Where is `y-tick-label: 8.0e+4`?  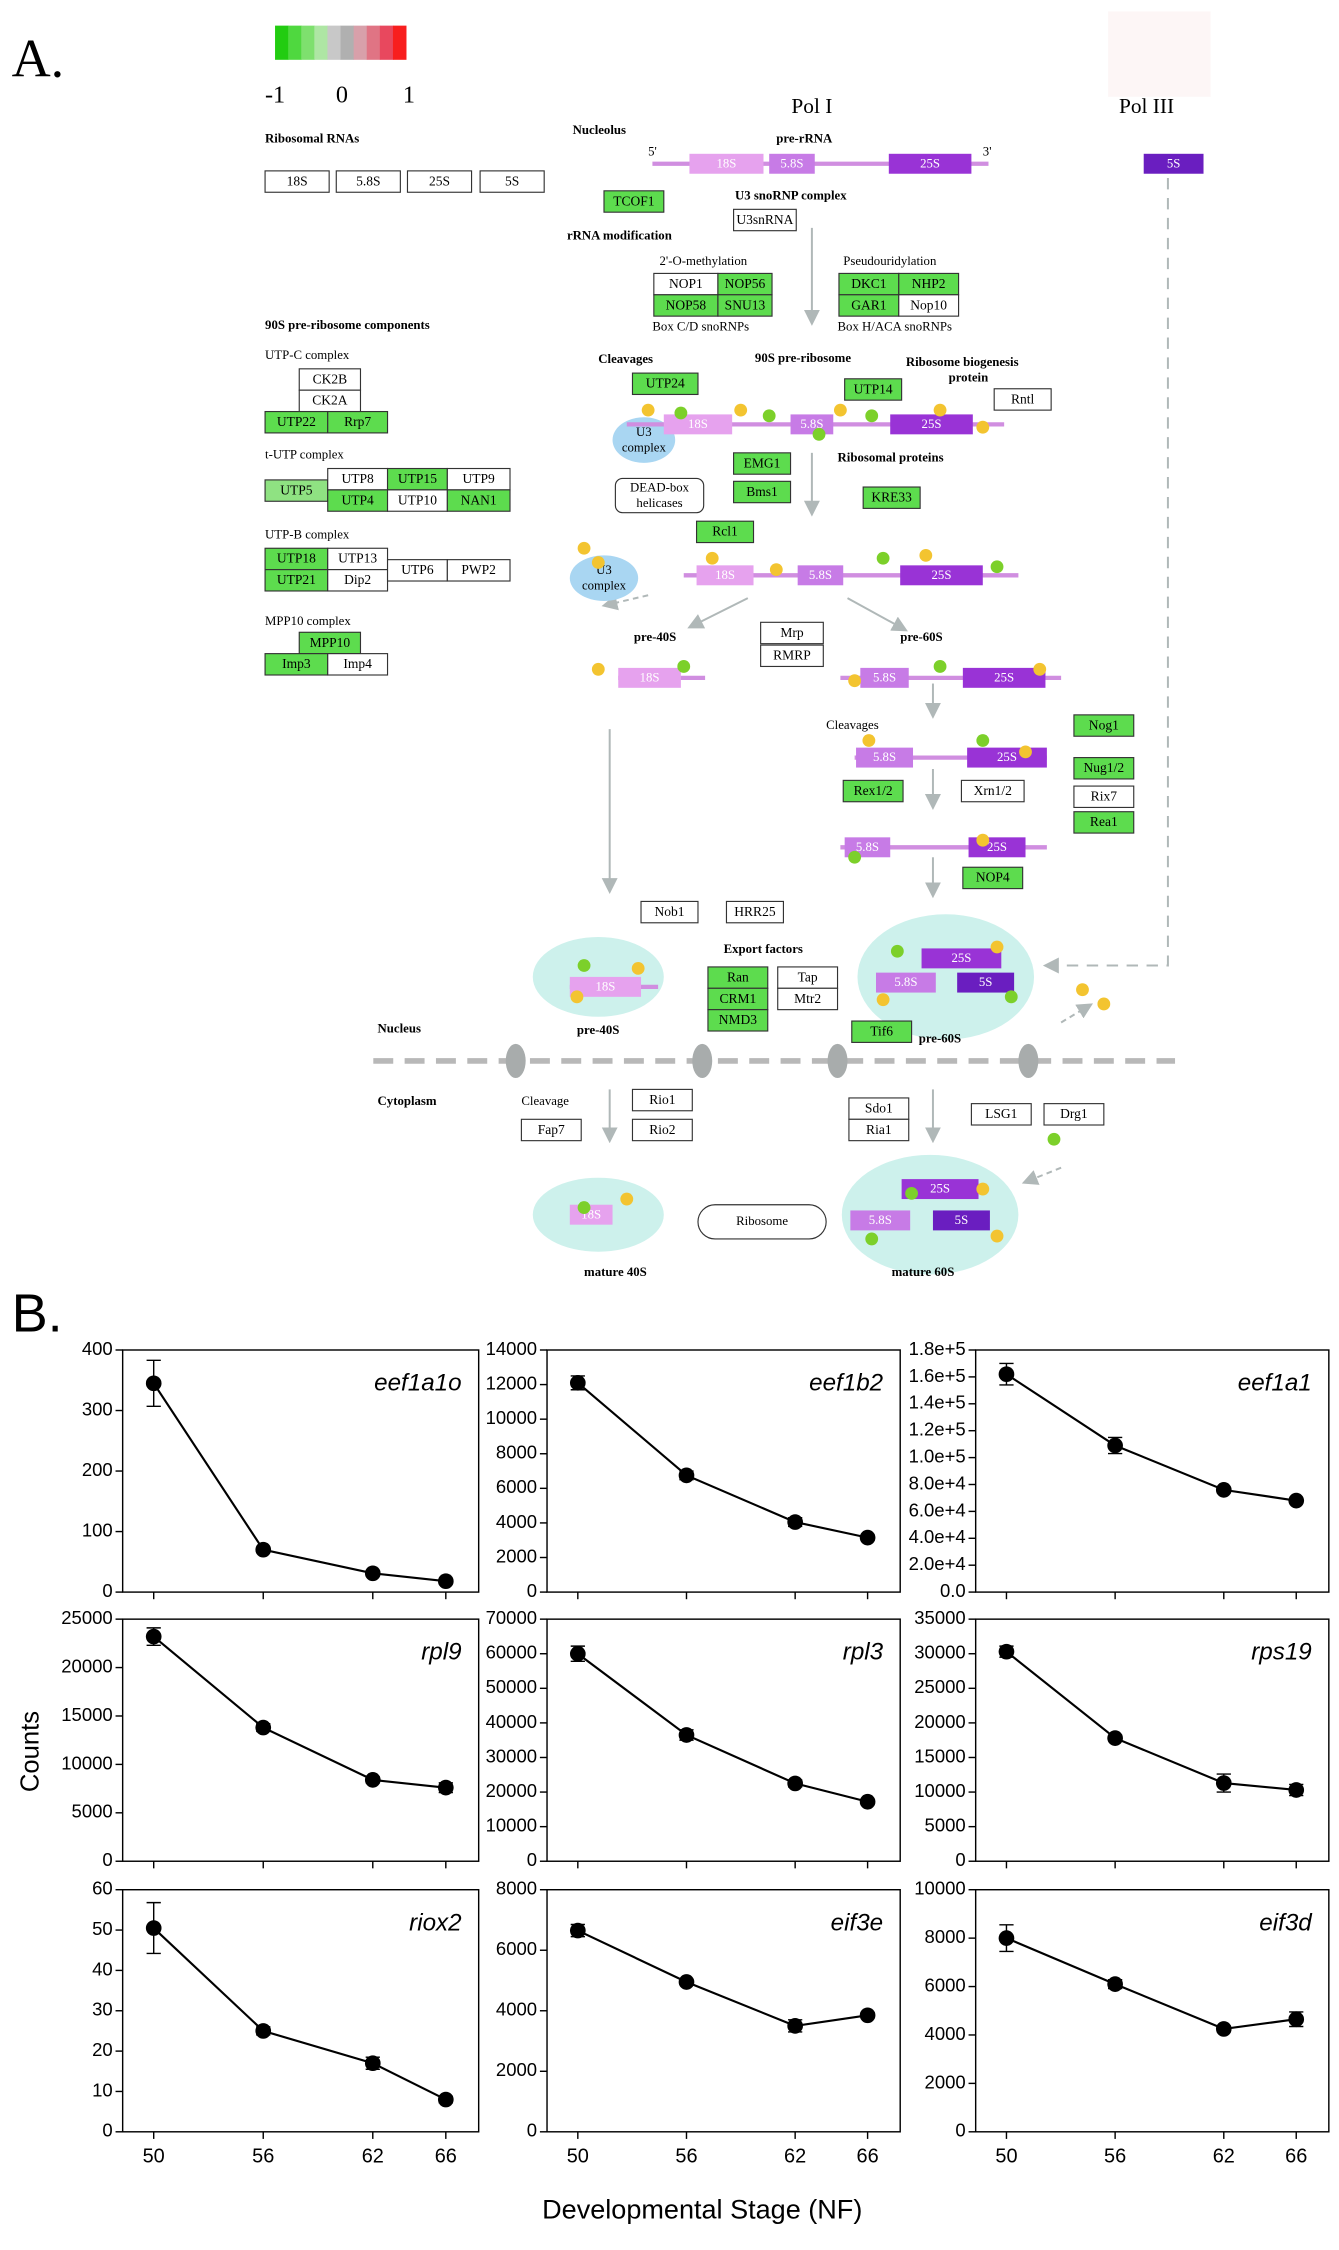
y-tick-label: 8.0e+4 is located at coordinates (937, 1482).